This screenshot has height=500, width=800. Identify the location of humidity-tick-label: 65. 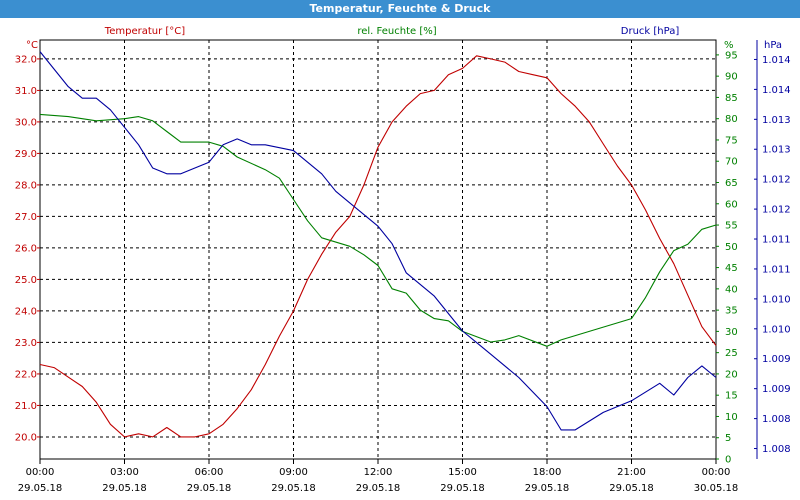
(731, 183).